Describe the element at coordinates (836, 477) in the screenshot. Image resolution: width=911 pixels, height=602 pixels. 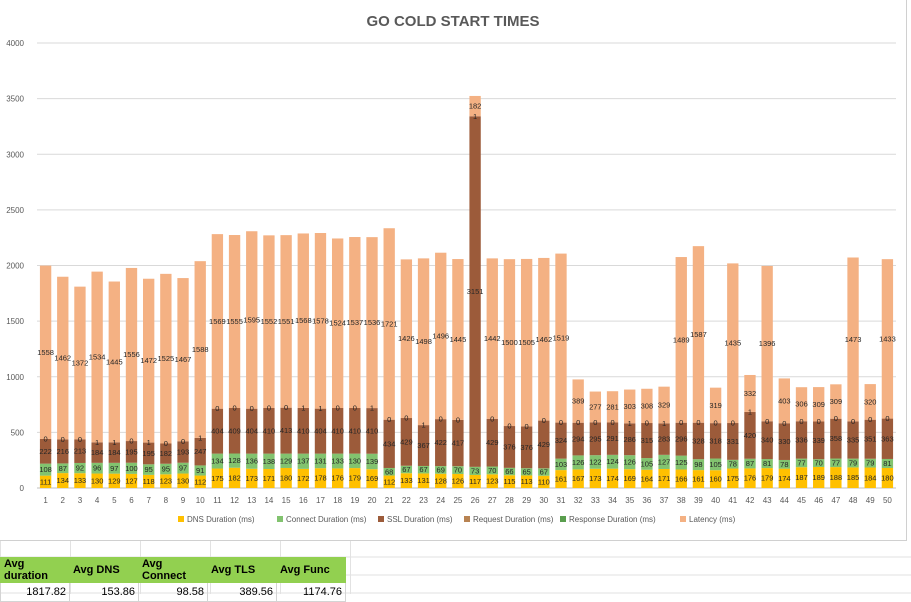
I see `data-label: 188` at that location.